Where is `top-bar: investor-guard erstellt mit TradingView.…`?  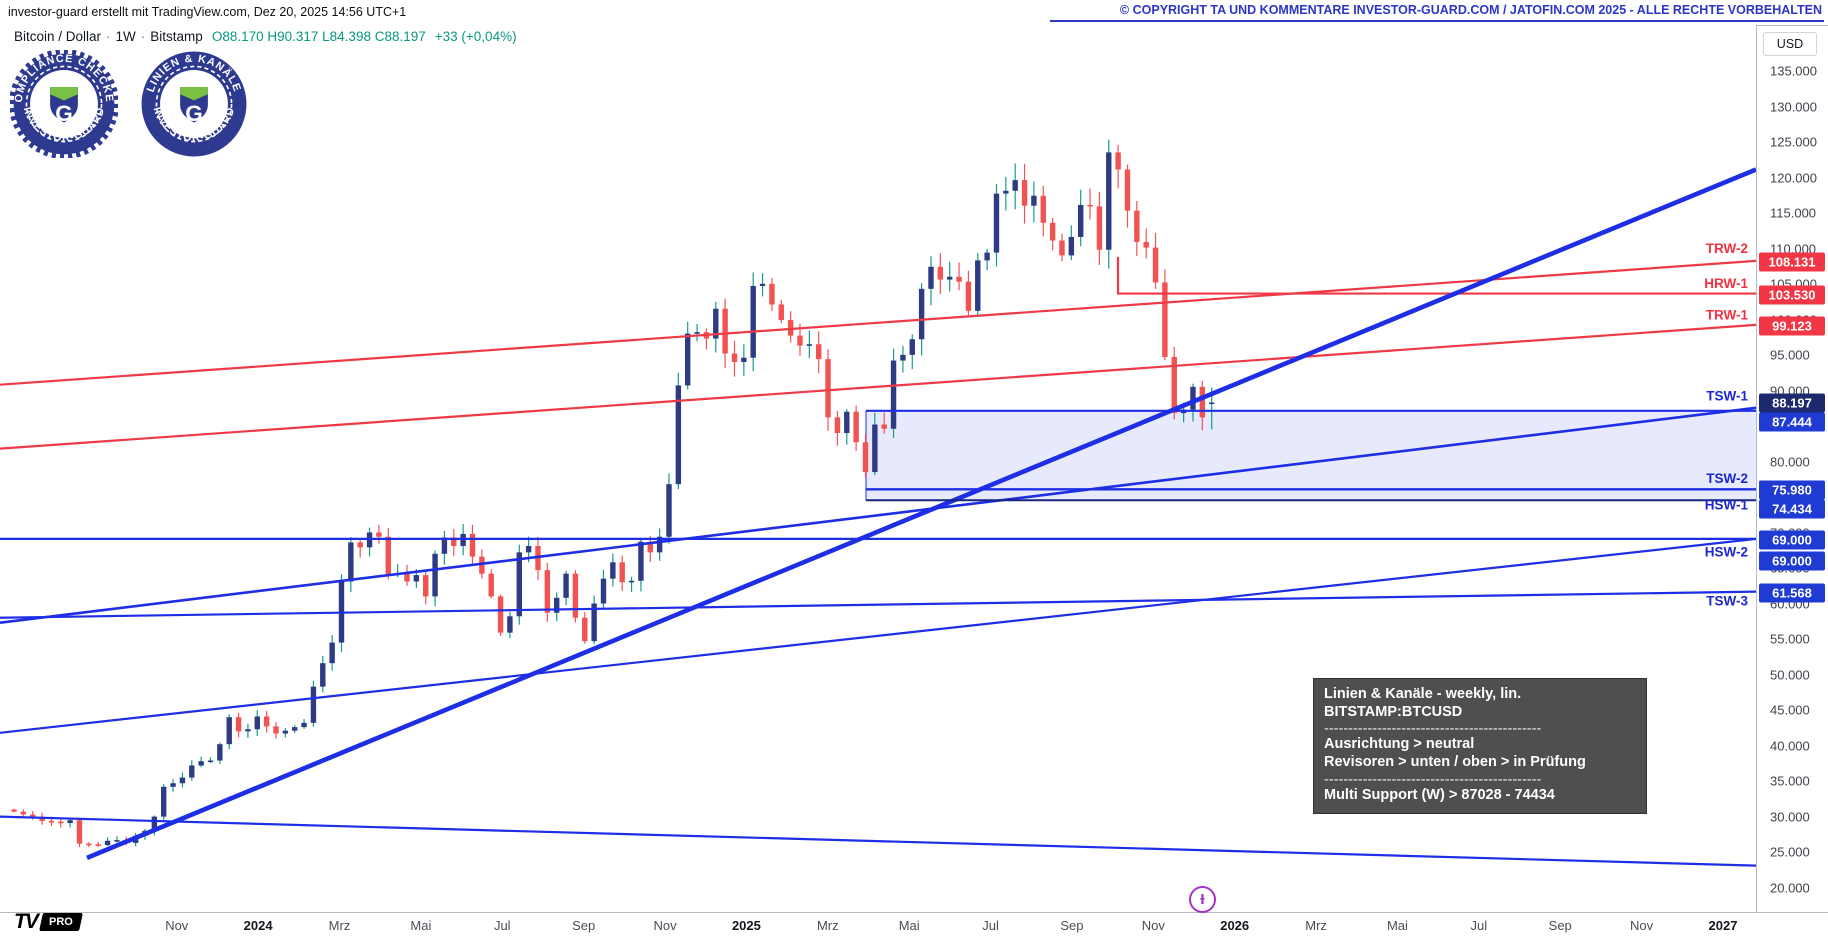 top-bar: investor-guard erstellt mit TradingView.… is located at coordinates (914, 12).